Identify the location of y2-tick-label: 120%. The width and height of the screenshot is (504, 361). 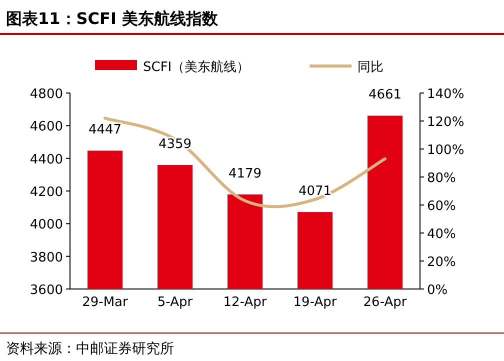
(445, 122).